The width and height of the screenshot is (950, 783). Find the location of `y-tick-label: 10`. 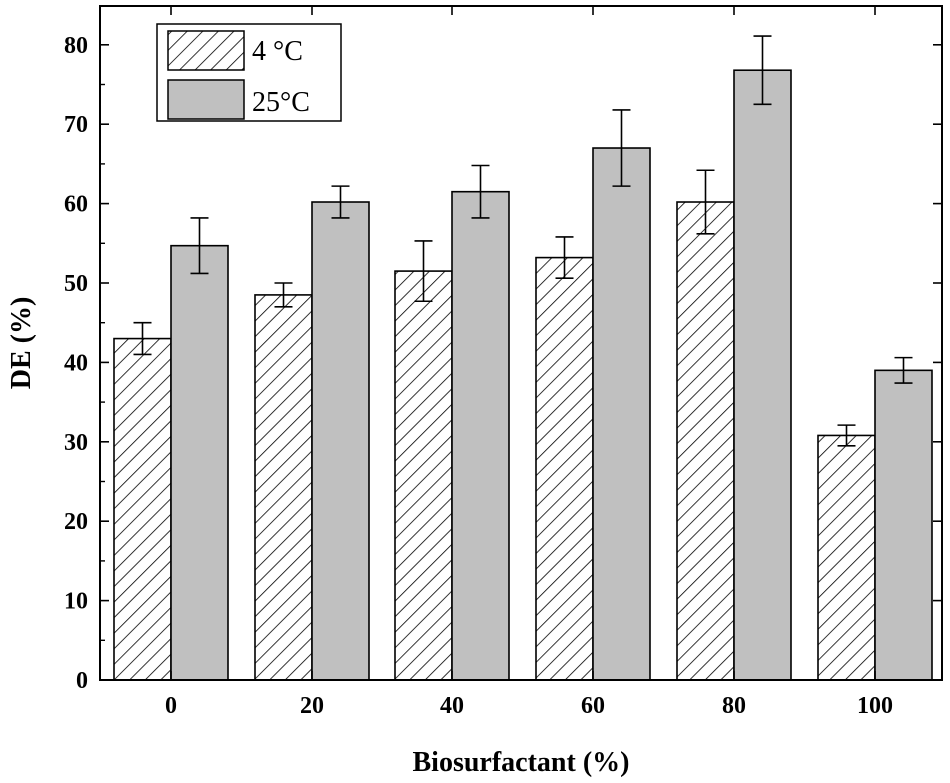

y-tick-label: 10 is located at coordinates (76, 602).